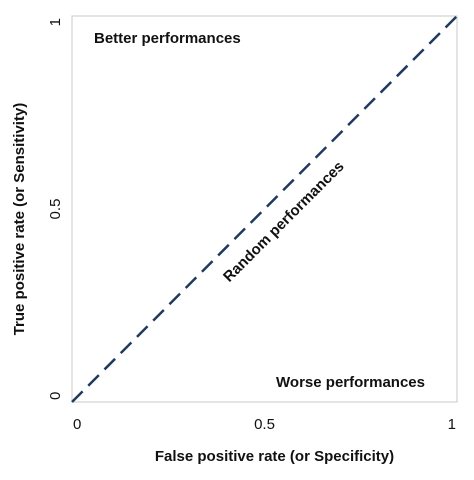  I want to click on x-tick-label: 1, so click(452, 424).